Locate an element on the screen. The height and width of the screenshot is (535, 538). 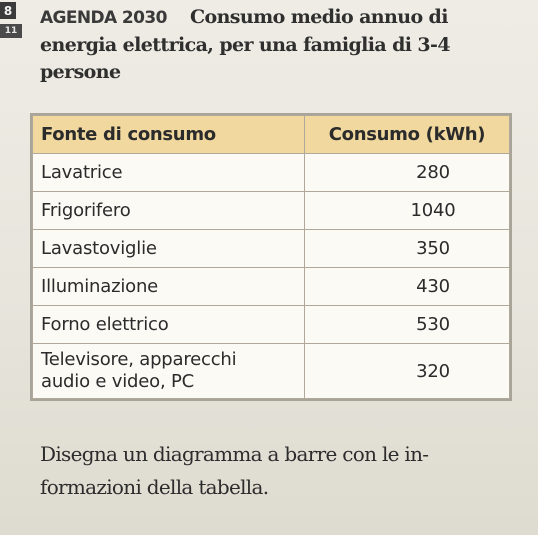
table-row: Lavatrice 280 is located at coordinates (271, 172).